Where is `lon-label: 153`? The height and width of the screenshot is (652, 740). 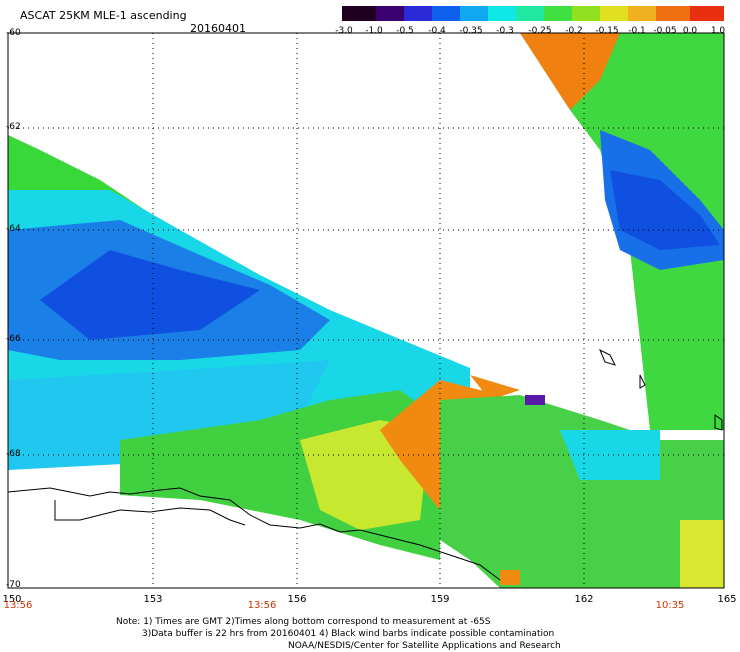
lon-label: 153 is located at coordinates (153, 599).